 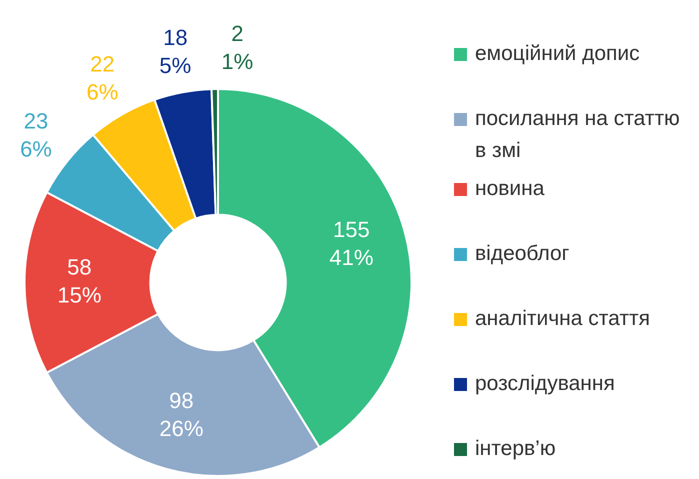 I want to click on legend-label: інтерв’ю, so click(x=515, y=449).